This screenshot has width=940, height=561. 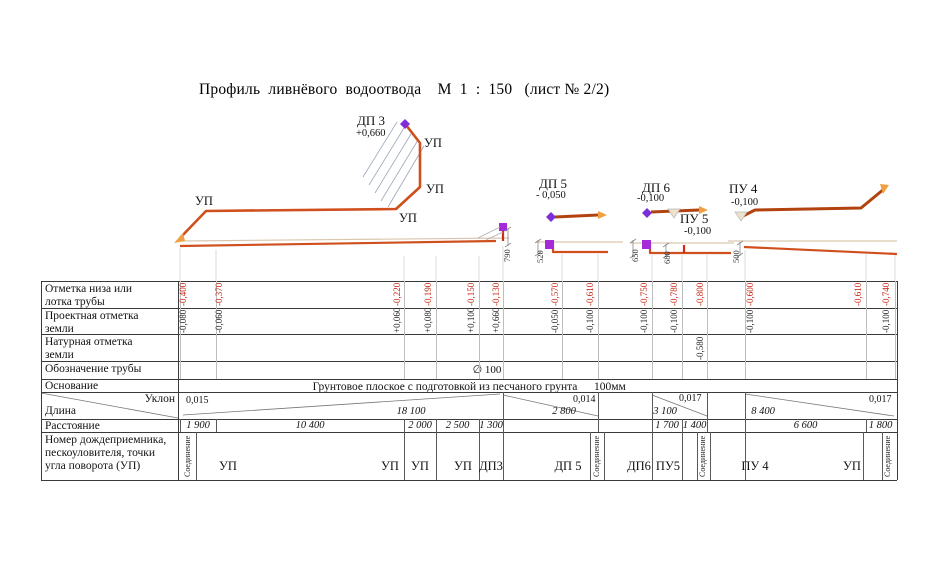 What do you see at coordinates (204, 201) in the screenshot?
I see `turn-point-label: УП` at bounding box center [204, 201].